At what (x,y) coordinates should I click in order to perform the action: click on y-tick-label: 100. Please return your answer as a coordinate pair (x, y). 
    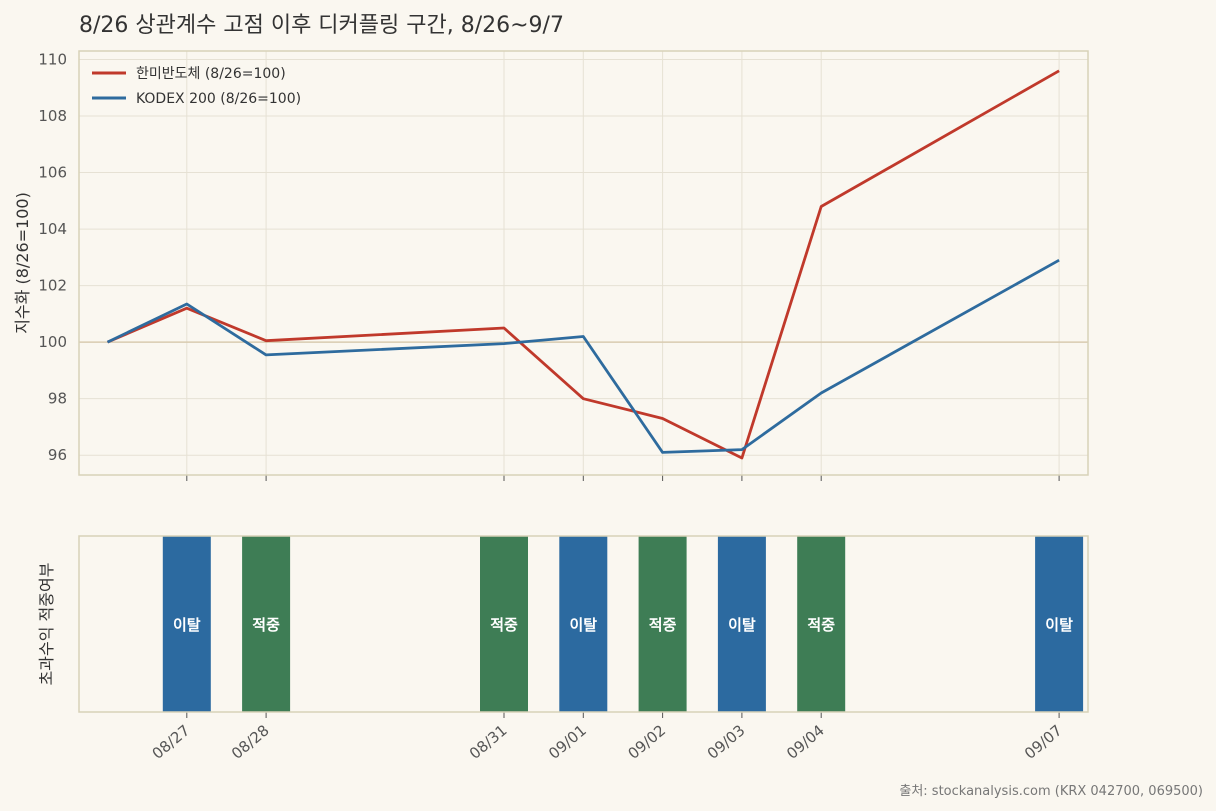
    Looking at the image, I should click on (52, 342).